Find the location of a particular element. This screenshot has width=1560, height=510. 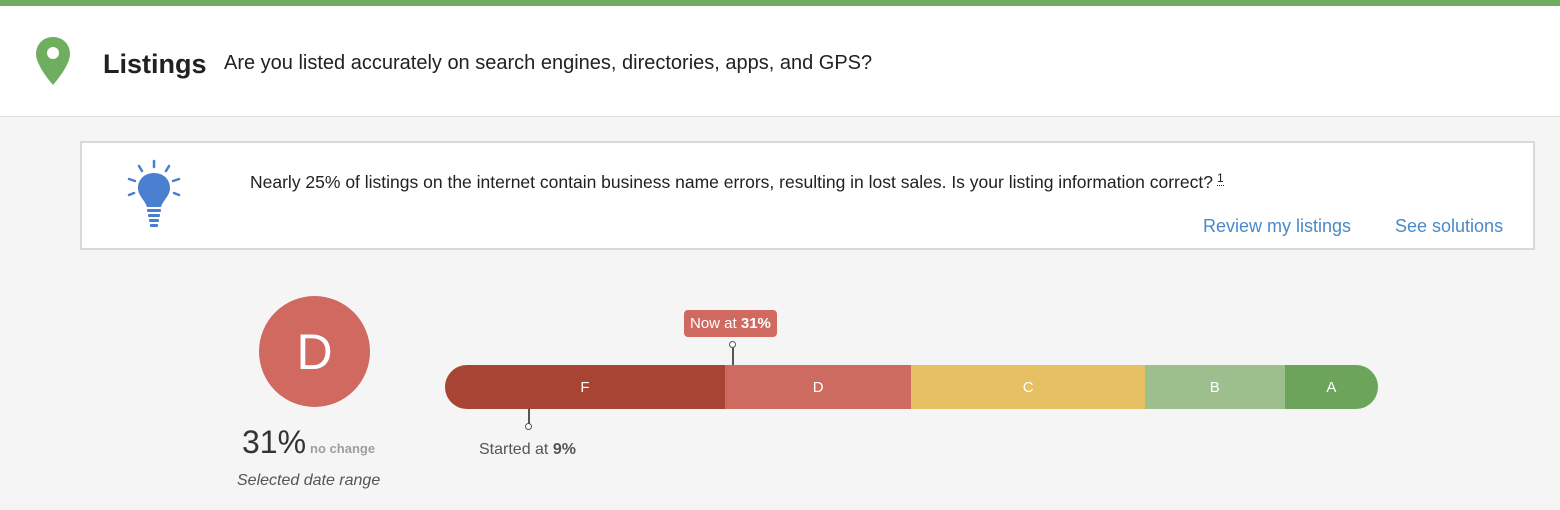

grade-segment-d: D is located at coordinates (818, 387).